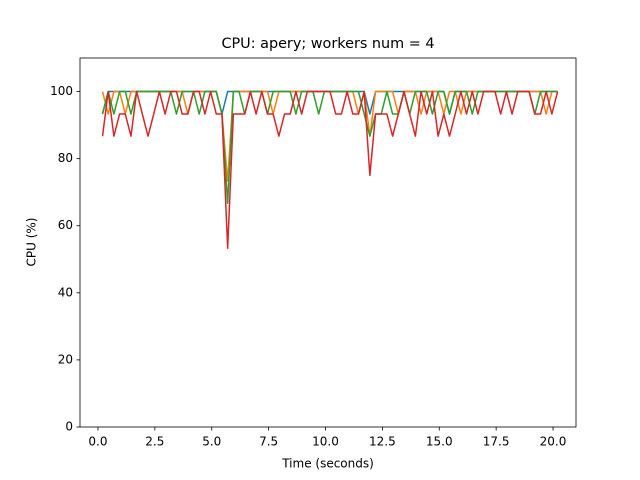  What do you see at coordinates (32, 242) in the screenshot?
I see `y-axis-label: CPU (%)` at bounding box center [32, 242].